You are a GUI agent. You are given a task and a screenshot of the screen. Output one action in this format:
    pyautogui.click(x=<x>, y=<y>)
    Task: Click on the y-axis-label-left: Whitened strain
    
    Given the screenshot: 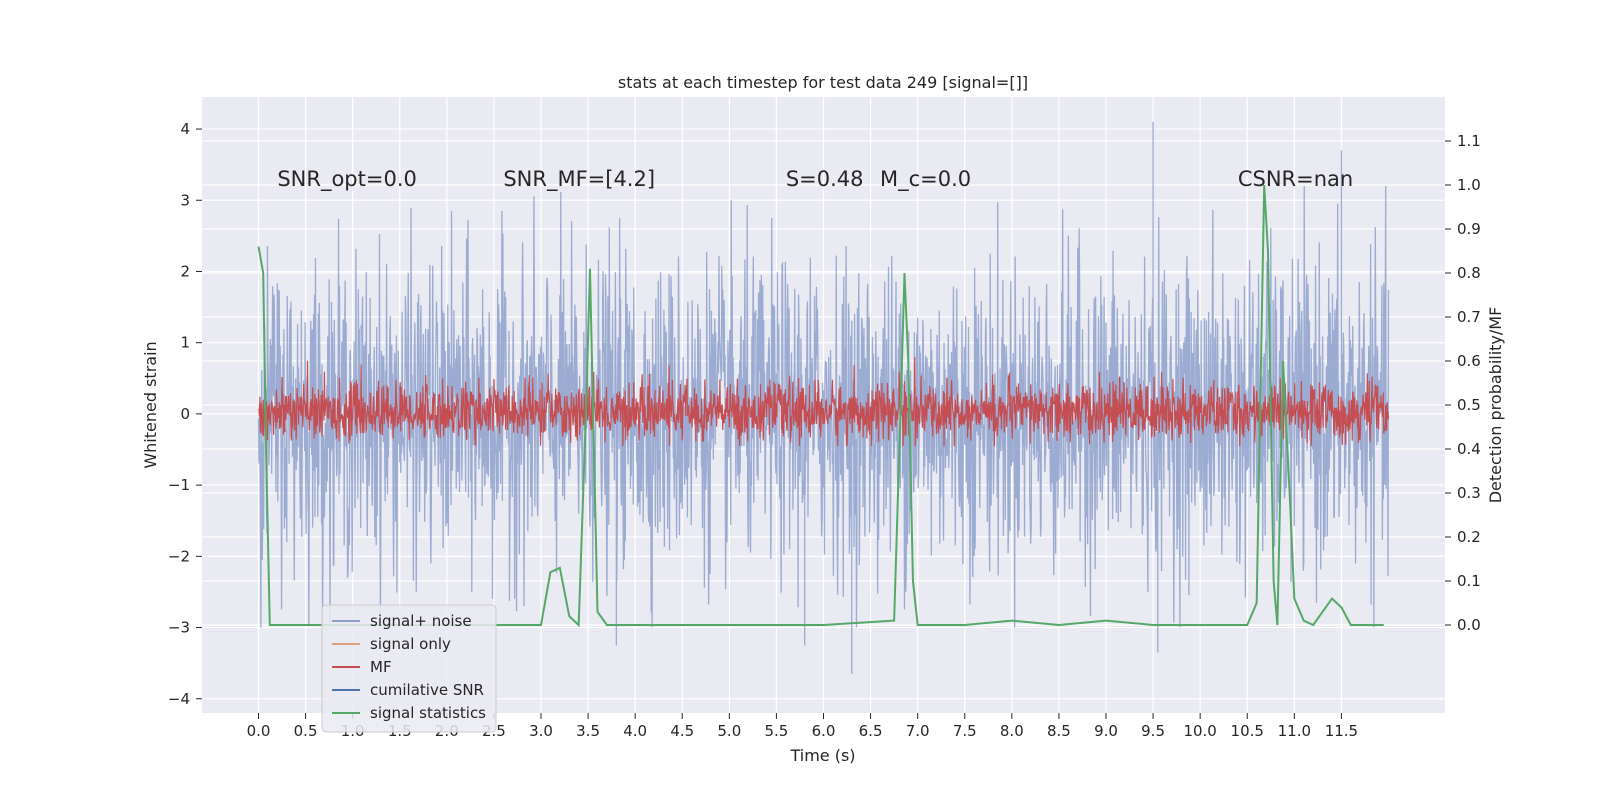 What is the action you would take?
    pyautogui.click(x=150, y=404)
    